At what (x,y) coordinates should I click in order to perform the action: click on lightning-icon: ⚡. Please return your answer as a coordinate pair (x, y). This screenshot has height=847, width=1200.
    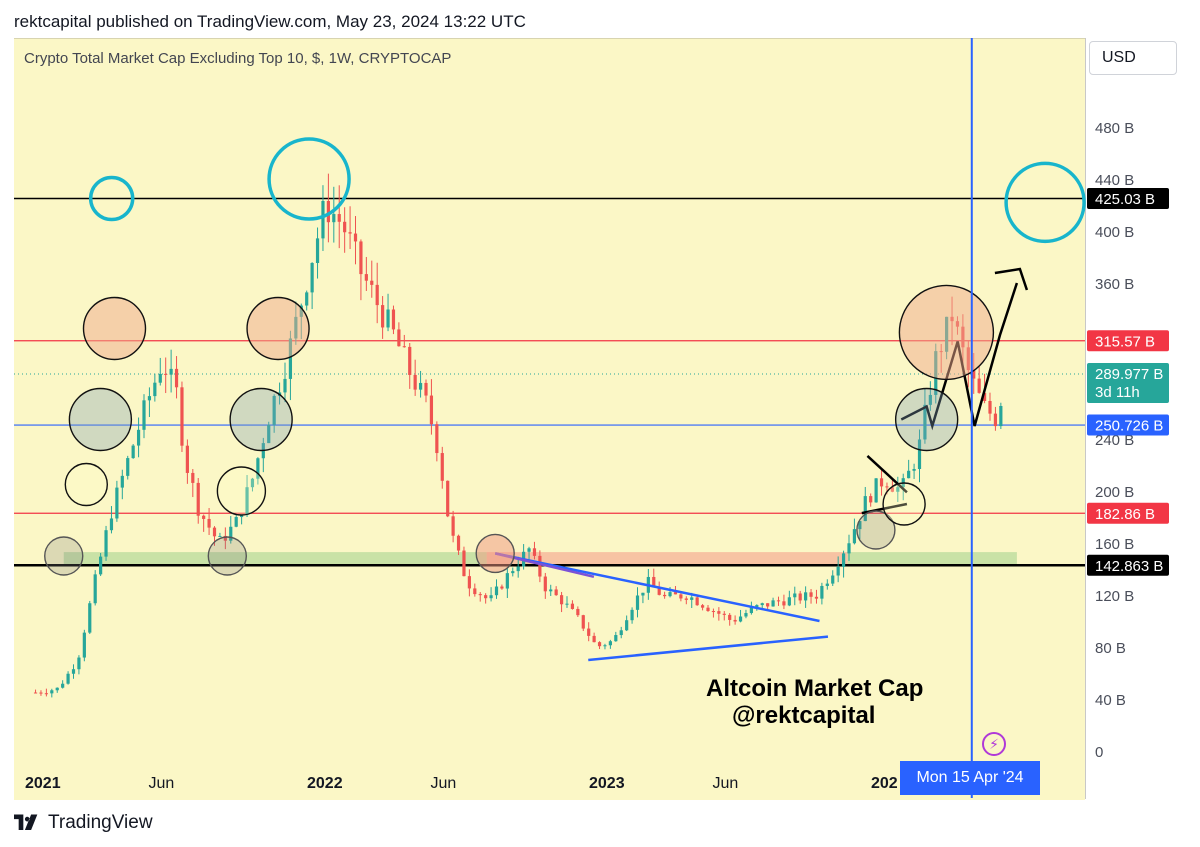
    Looking at the image, I should click on (994, 744).